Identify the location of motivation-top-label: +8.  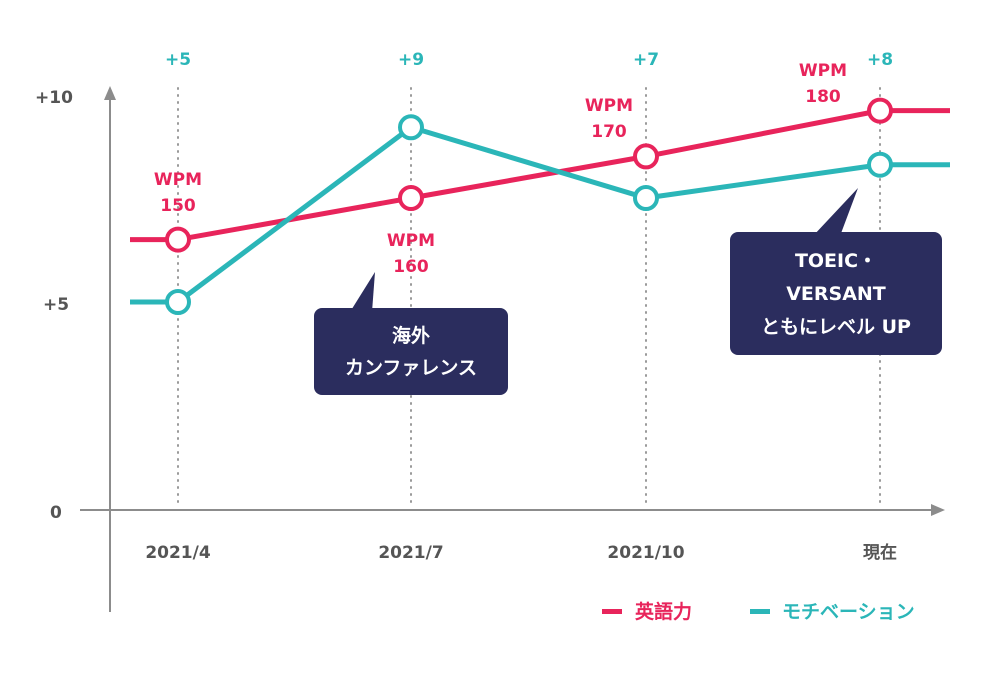
(880, 60).